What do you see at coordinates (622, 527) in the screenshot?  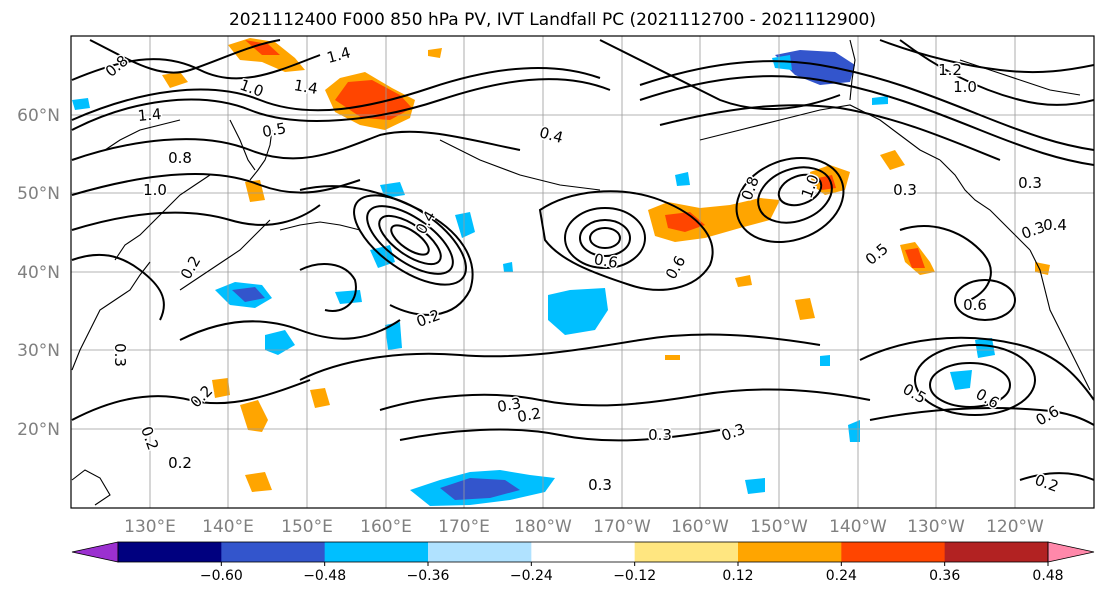 I see `lon-label: 170°W` at bounding box center [622, 527].